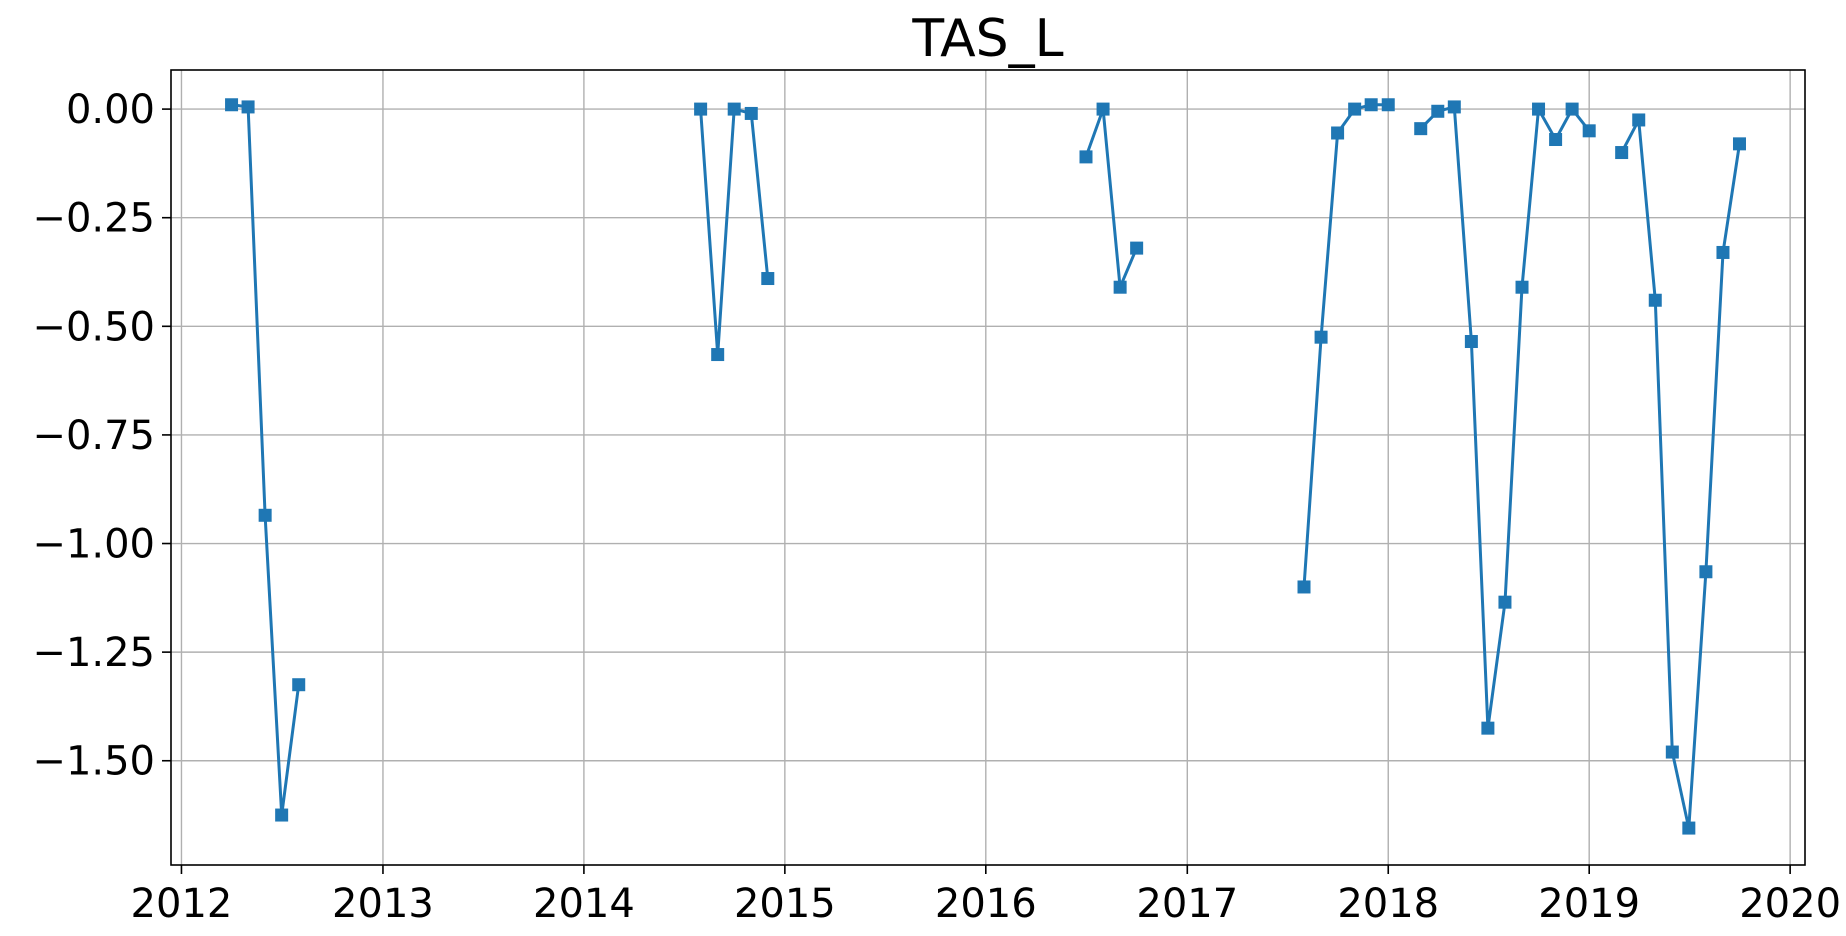  I want to click on x-tick-label: 2014, so click(584, 904).